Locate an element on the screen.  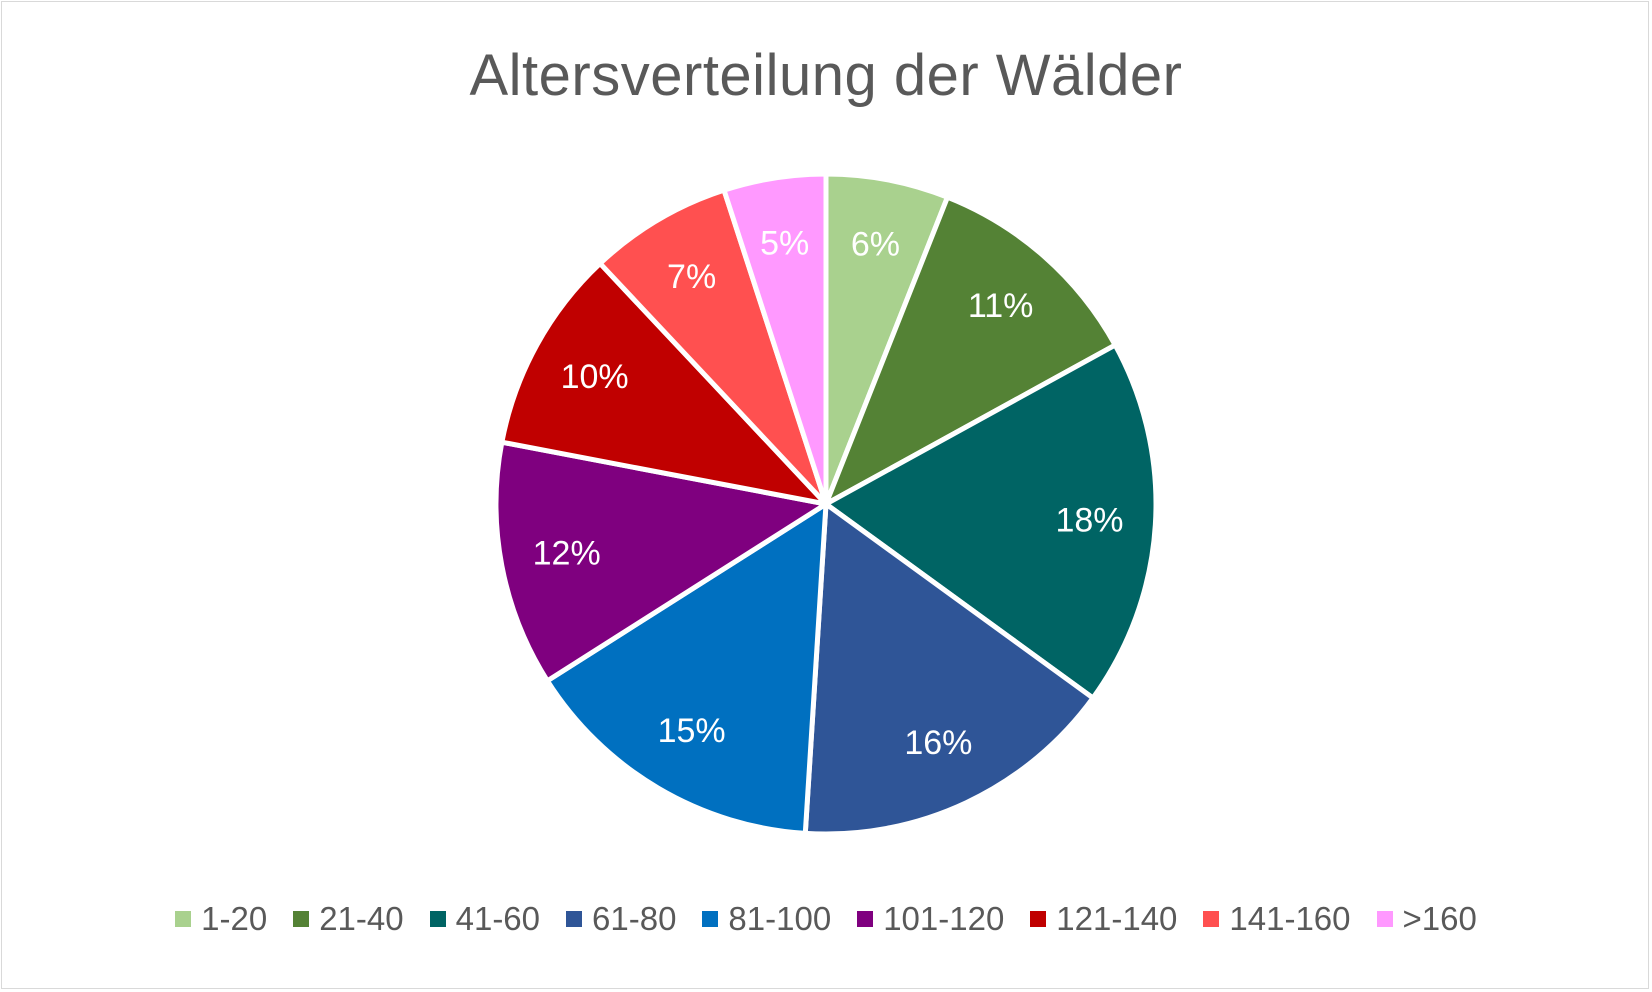
legend-label: 41-60 is located at coordinates (498, 918).